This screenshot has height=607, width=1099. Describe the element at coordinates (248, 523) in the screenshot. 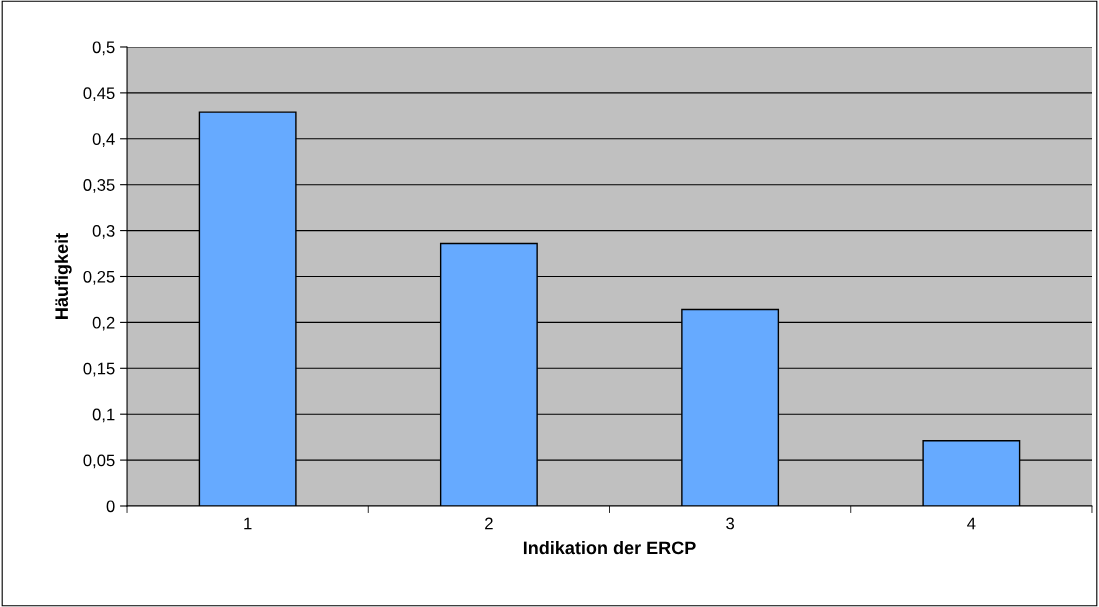

I see `x-tick-label: 1` at that location.